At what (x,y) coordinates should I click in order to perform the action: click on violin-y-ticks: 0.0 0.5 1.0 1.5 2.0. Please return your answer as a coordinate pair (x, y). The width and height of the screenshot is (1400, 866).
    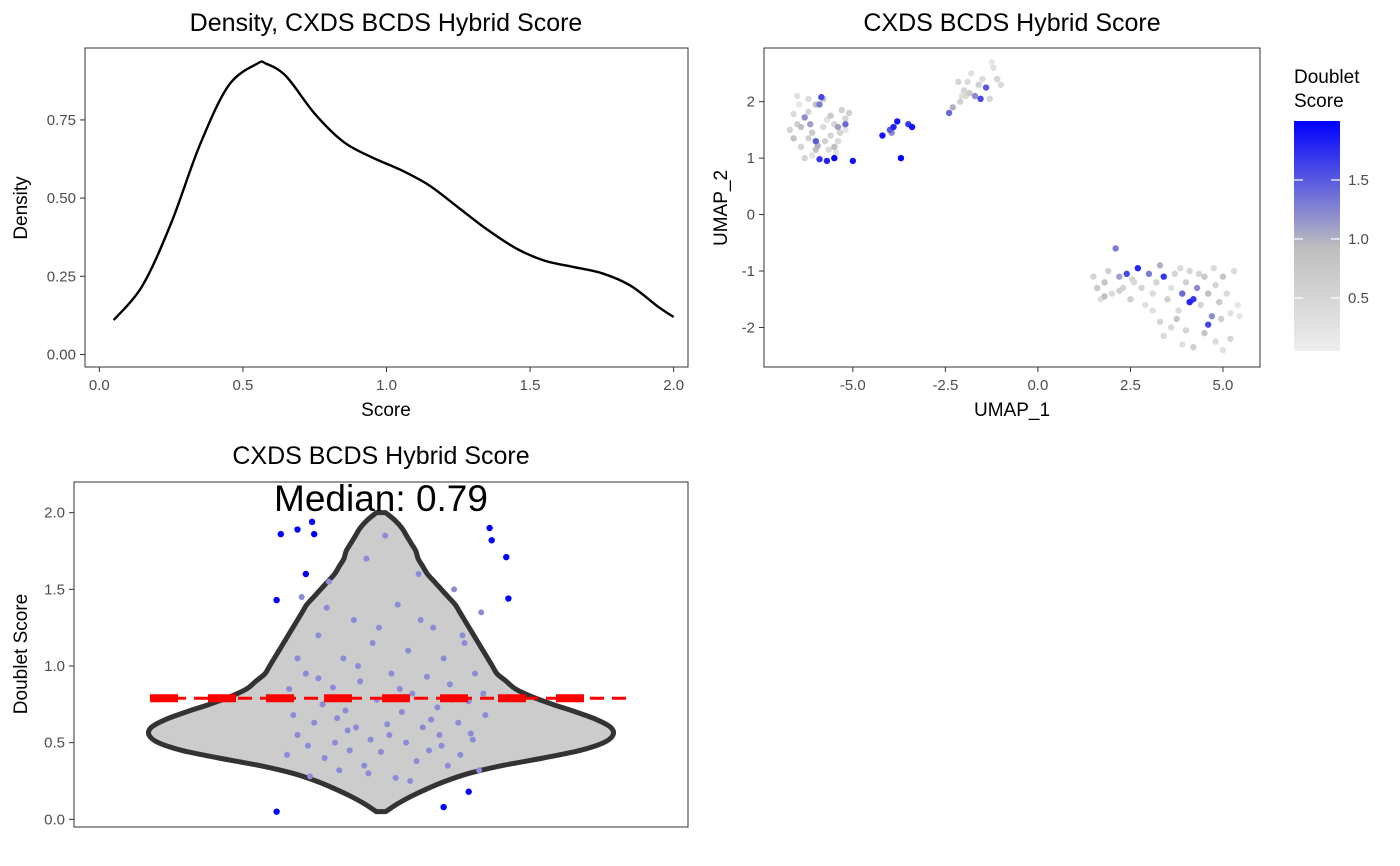
    Looking at the image, I should click on (59, 666).